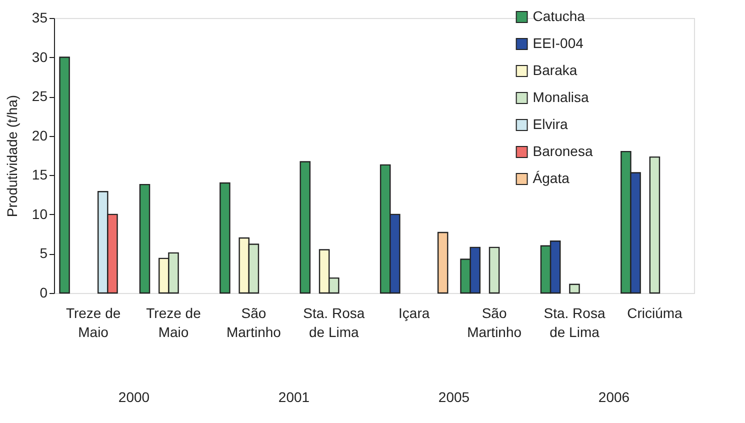  What do you see at coordinates (40, 96) in the screenshot?
I see `y-tick-label: 25` at bounding box center [40, 96].